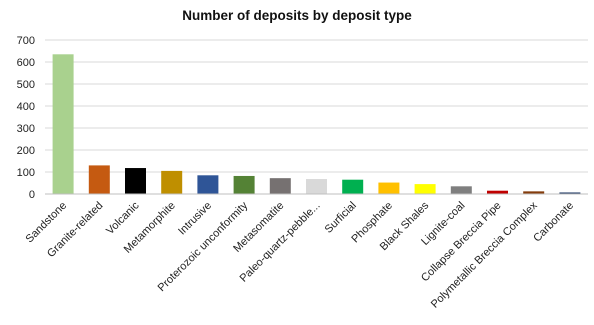 The width and height of the screenshot is (594, 325). What do you see at coordinates (135, 181) in the screenshot?
I see `bar-volcanic` at bounding box center [135, 181].